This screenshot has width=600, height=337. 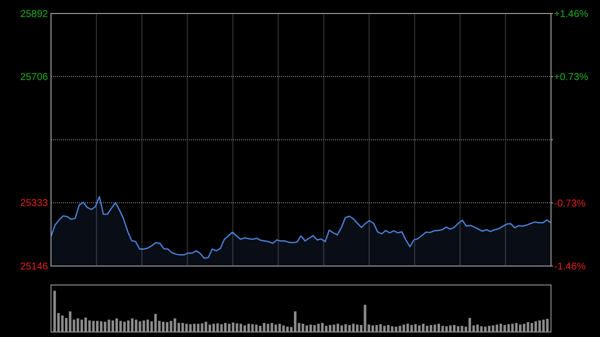 I want to click on y2-tick-label: +0.73%, so click(x=571, y=78).